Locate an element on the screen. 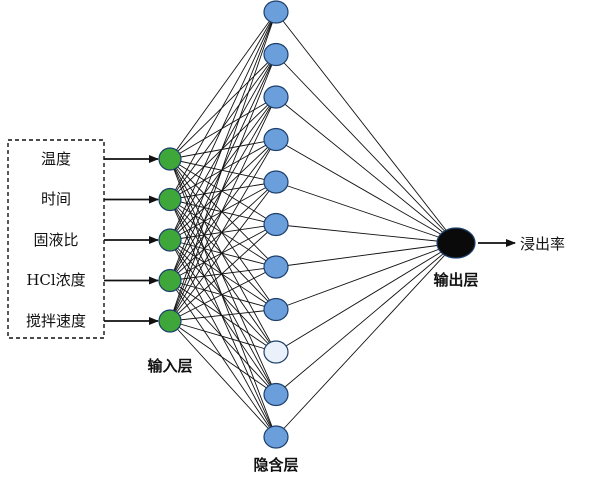 The width and height of the screenshot is (600, 480). edge-hidden4-output is located at coordinates (366, 191).